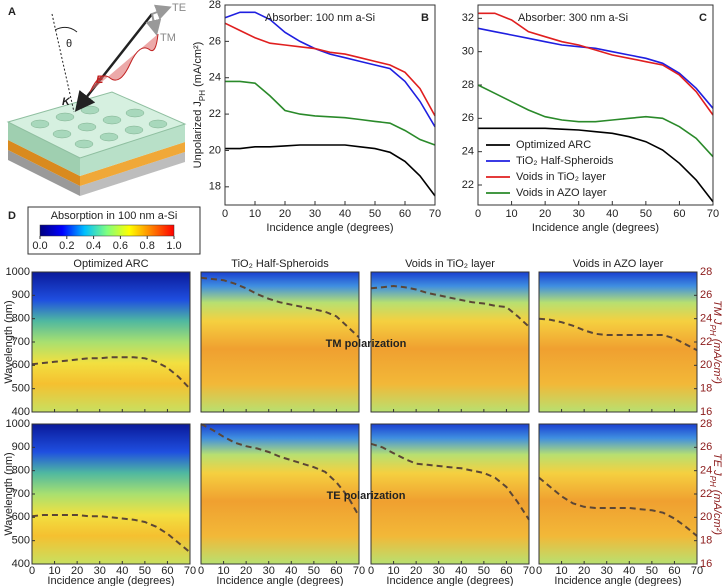 Image resolution: width=726 pixels, height=586 pixels. I want to click on colorbar-tick-label: 1.0, so click(173, 246).